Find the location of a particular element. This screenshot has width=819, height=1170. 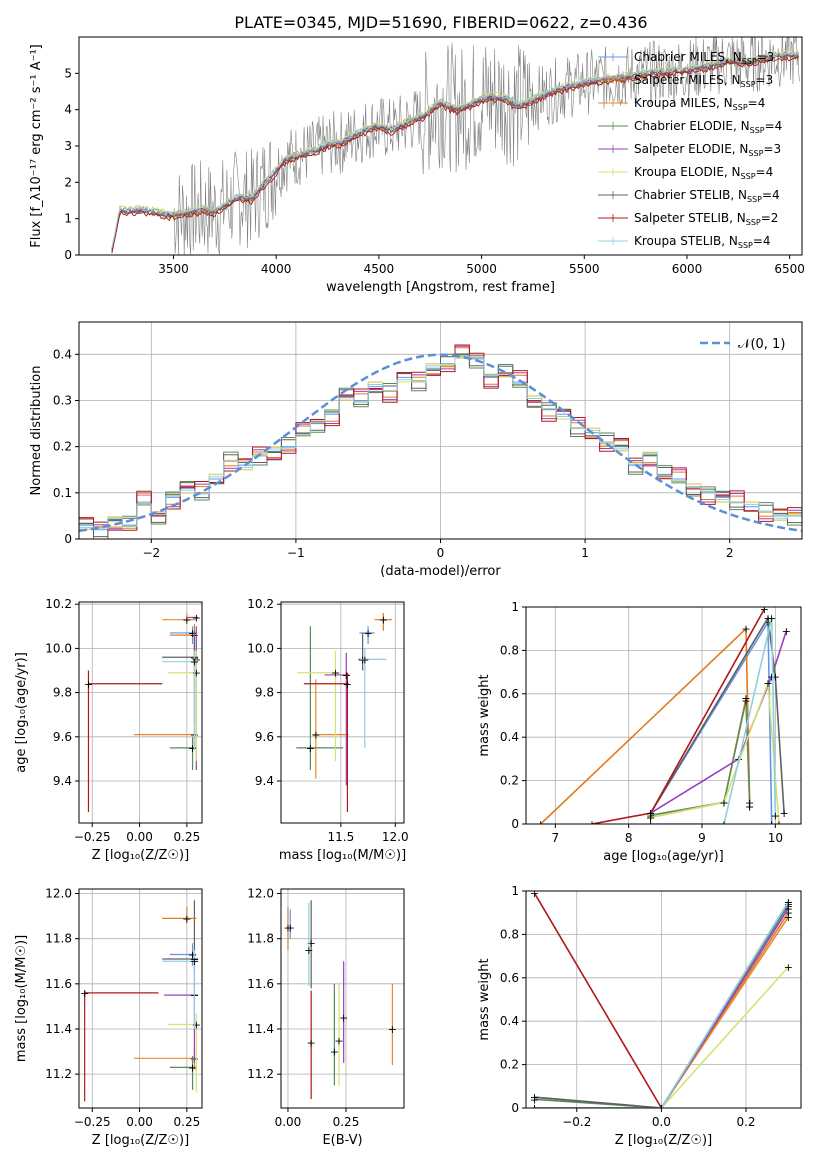

plot-area: ++++ +++ ++++++ +++ ++++++++ ++ is located at coordinates (661, 1001).